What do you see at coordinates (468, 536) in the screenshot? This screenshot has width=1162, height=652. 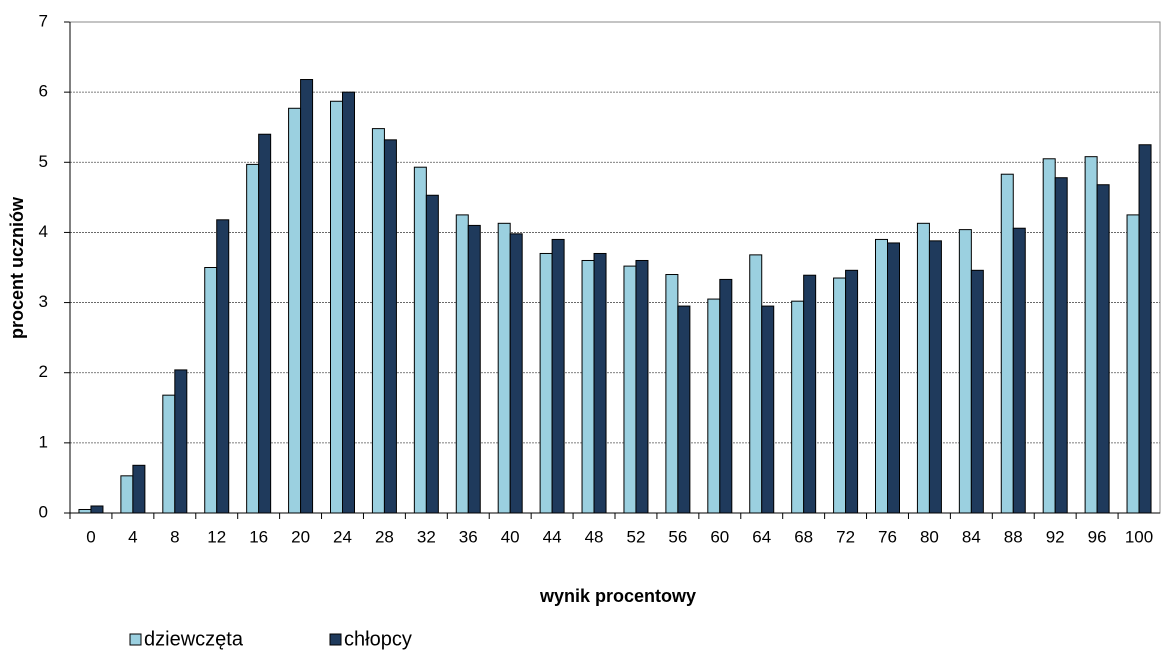 I see `x-tick-label: 36` at bounding box center [468, 536].